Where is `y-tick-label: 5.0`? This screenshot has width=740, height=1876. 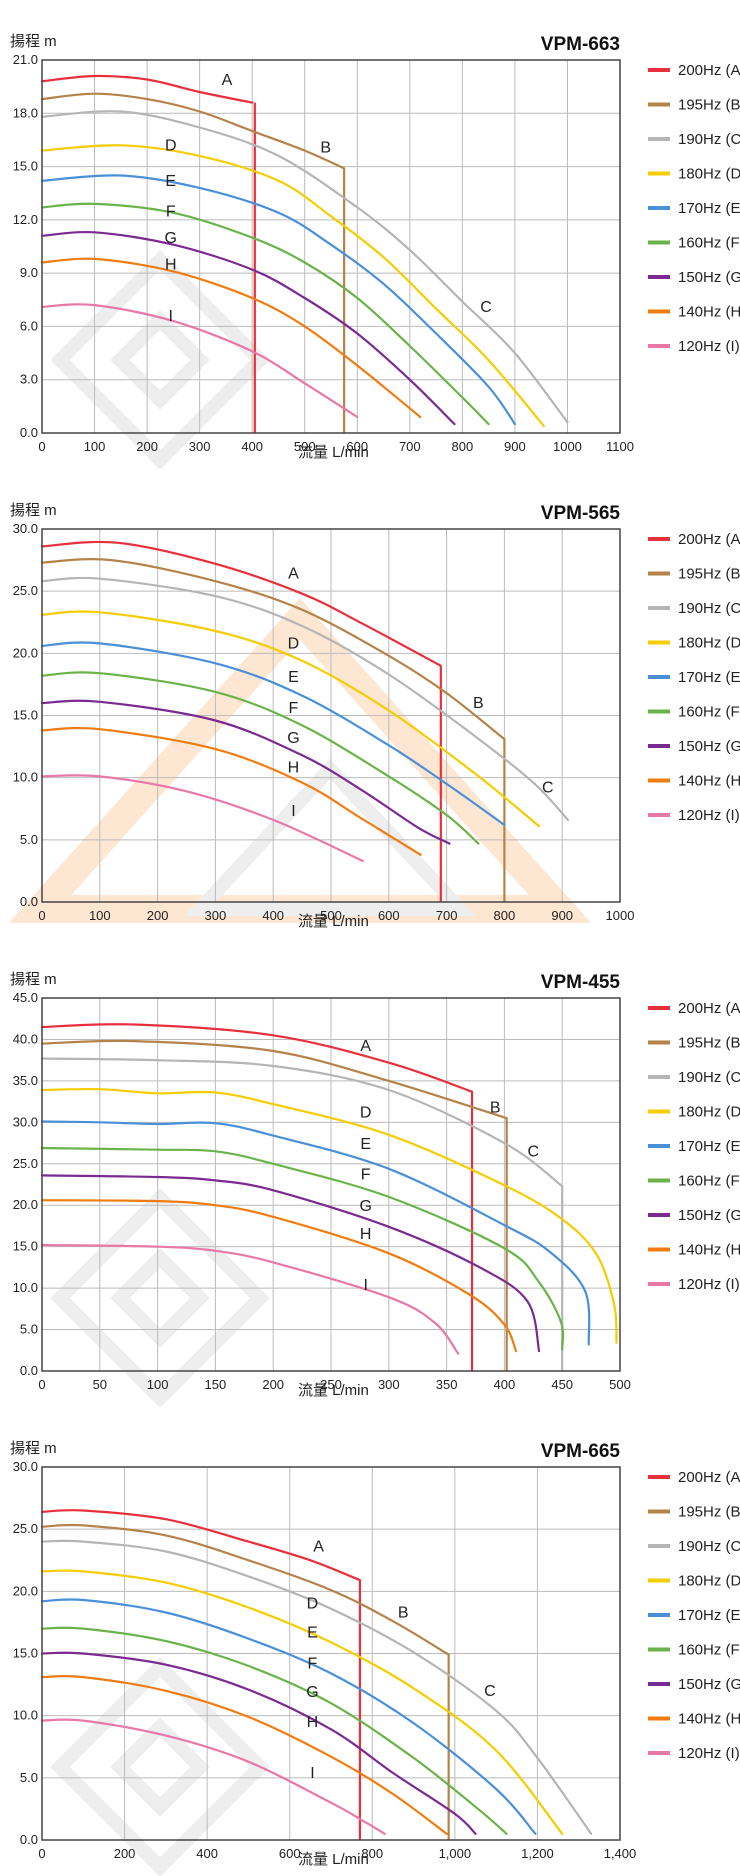
y-tick-label: 5.0 is located at coordinates (29, 839).